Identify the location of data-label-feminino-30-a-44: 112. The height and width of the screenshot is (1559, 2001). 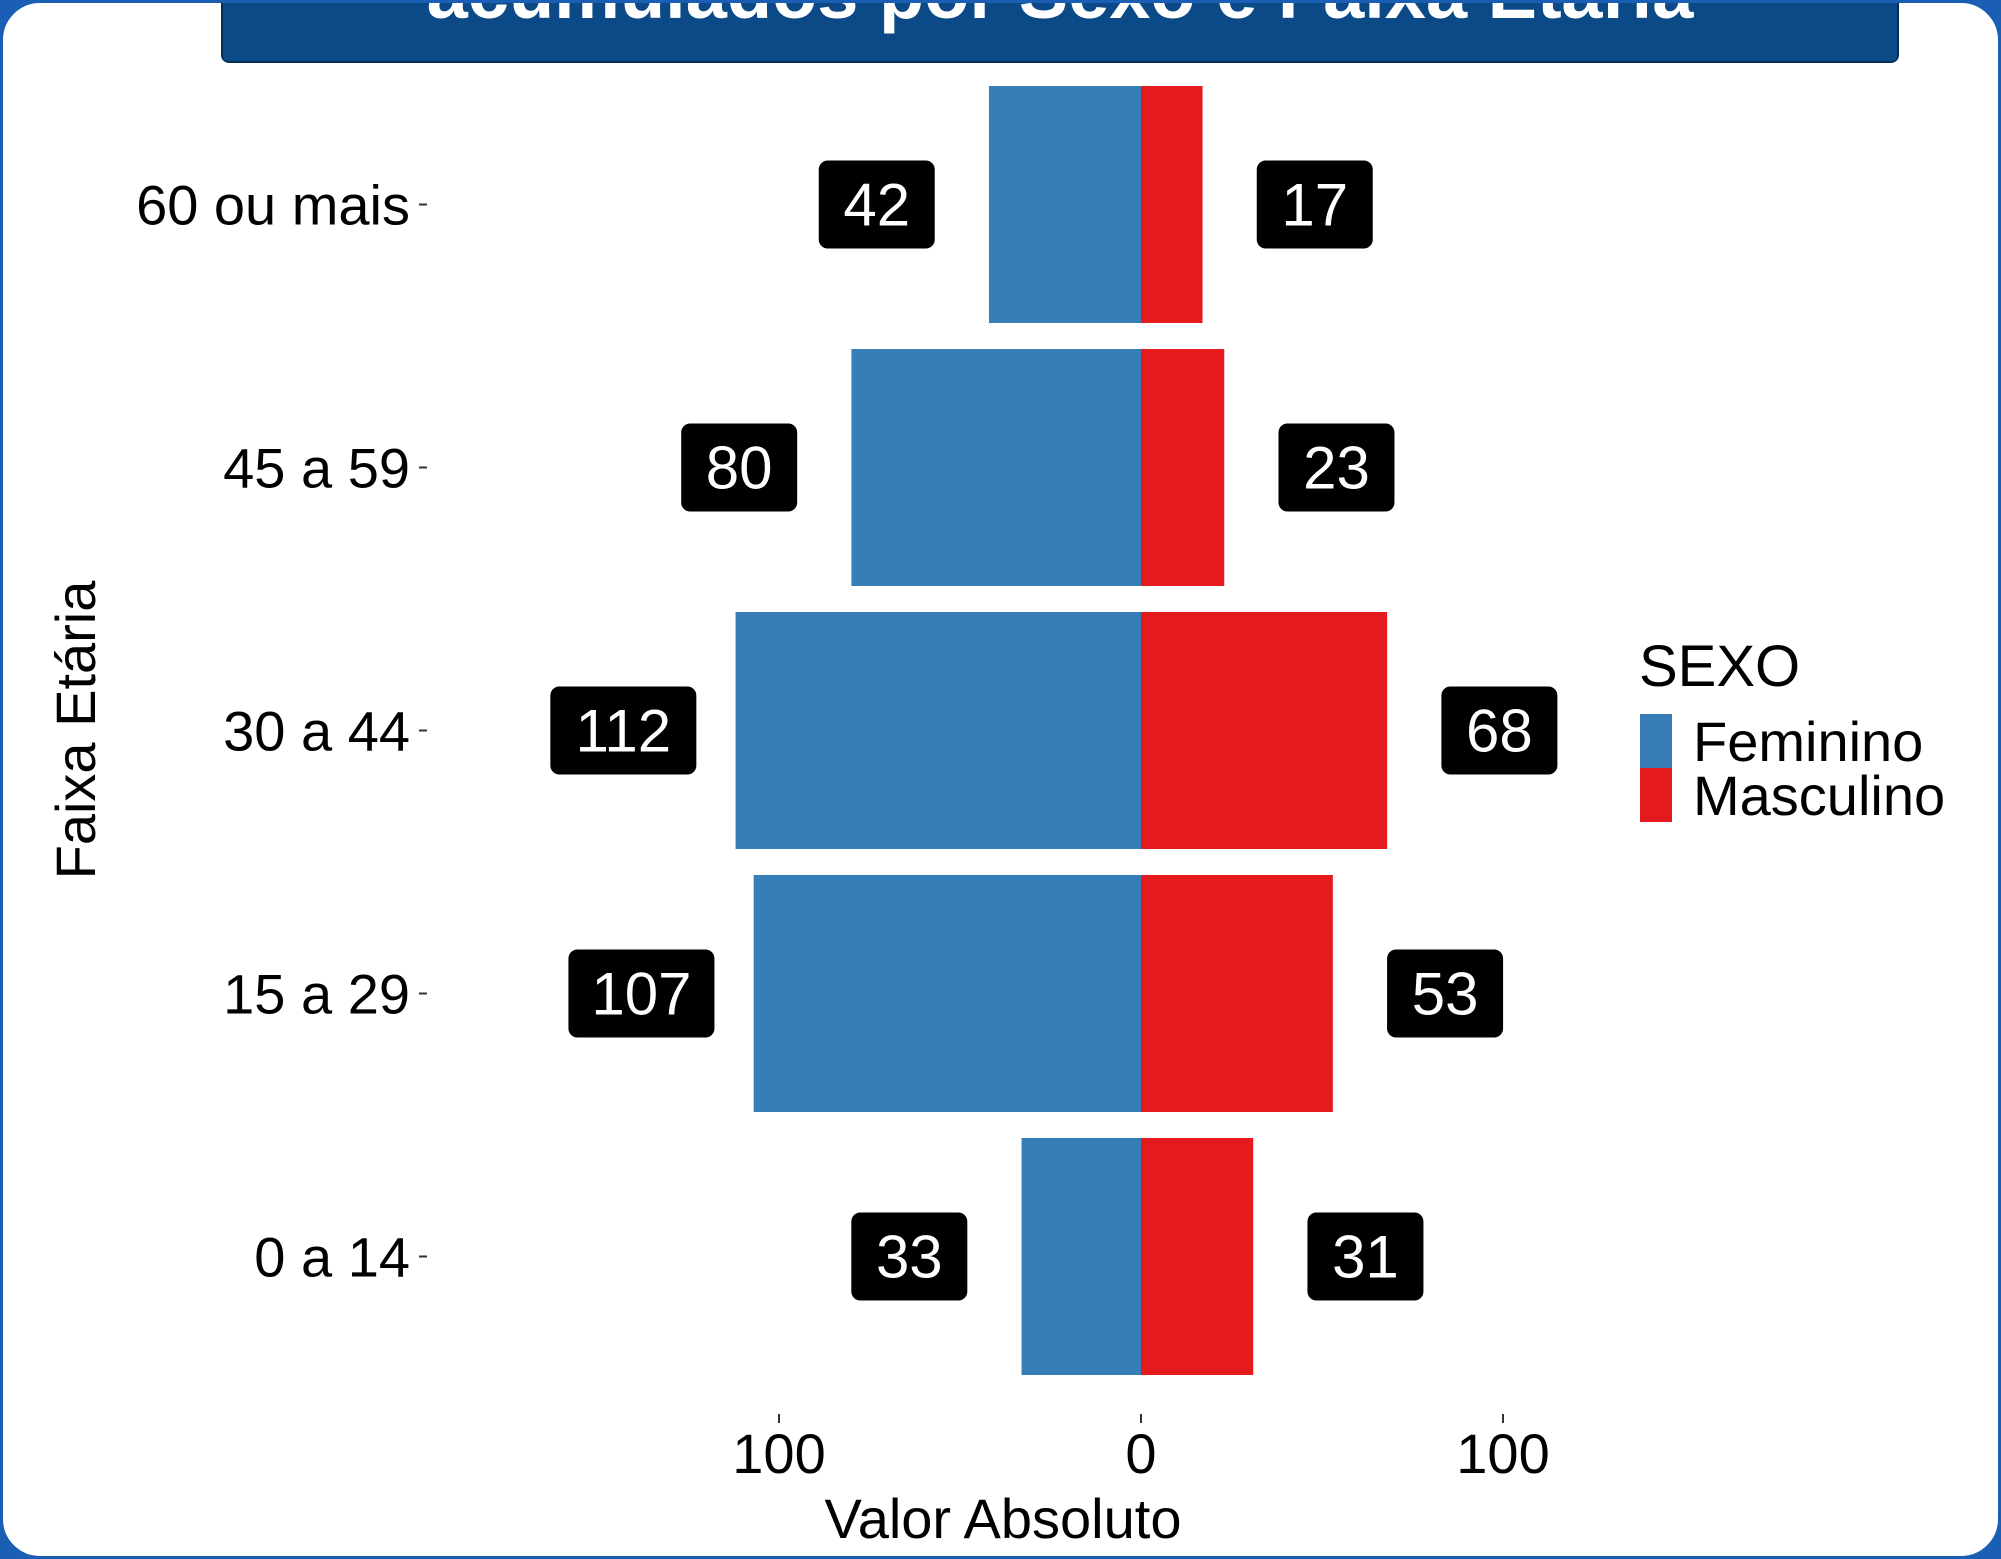
(624, 731).